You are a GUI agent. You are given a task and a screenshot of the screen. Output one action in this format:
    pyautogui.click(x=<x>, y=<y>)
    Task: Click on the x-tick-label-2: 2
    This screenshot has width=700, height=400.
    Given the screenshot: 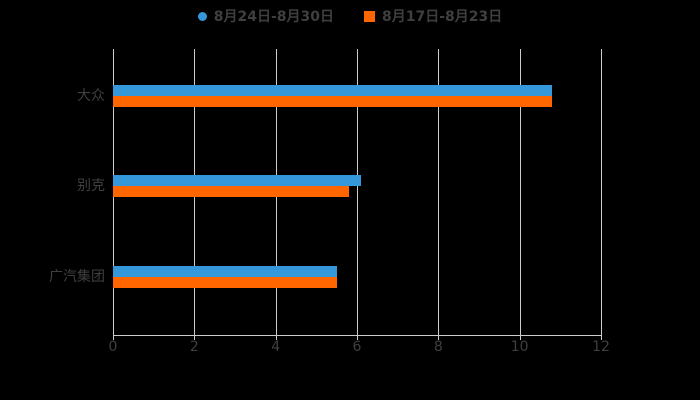 What is the action you would take?
    pyautogui.click(x=194, y=347)
    